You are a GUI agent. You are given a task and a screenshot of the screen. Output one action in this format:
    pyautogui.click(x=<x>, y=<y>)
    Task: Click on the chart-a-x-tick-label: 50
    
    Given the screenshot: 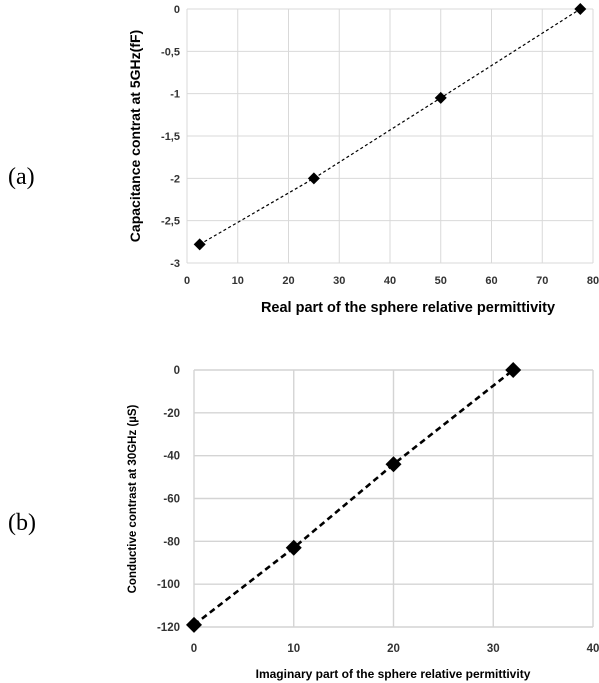 What is the action you would take?
    pyautogui.click(x=441, y=281)
    